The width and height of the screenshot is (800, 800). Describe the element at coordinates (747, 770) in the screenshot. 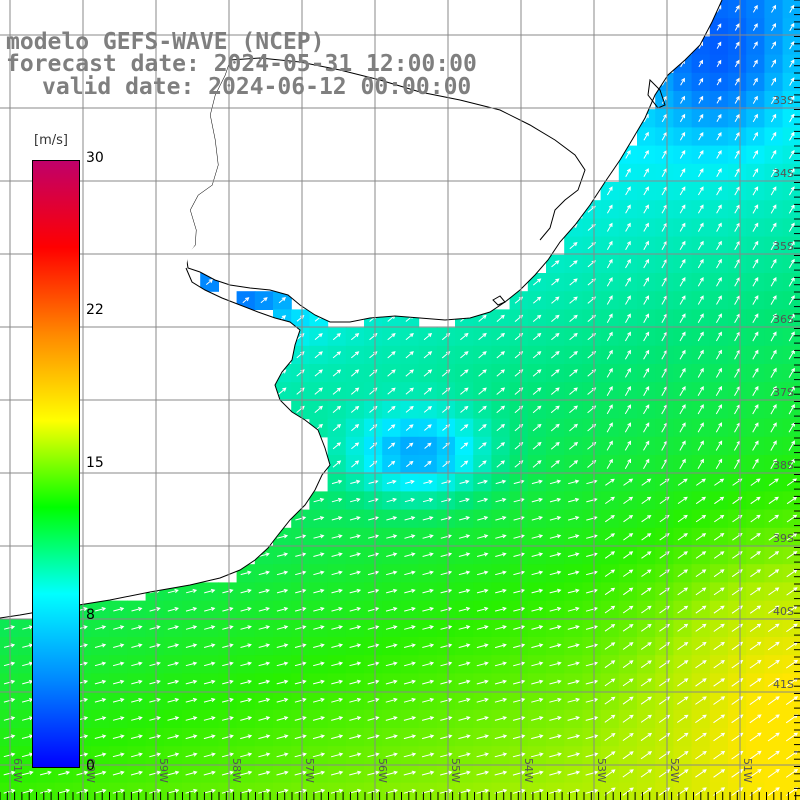

I see `longitude-label: 51W` at that location.